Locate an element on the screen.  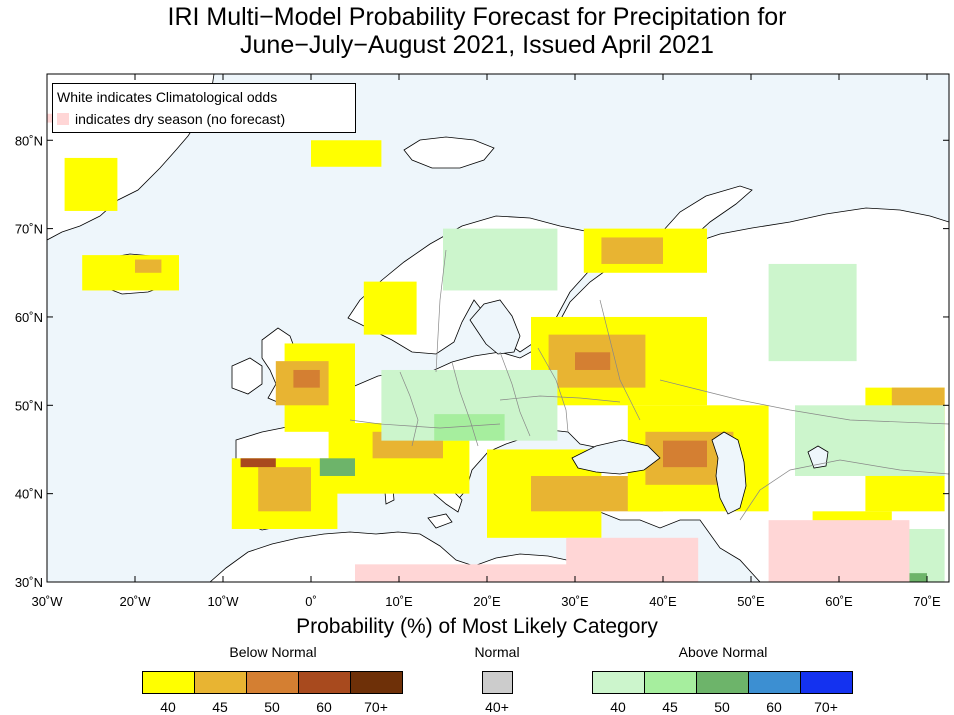
latitude-tick-label: 60˚N is located at coordinates (29, 317).